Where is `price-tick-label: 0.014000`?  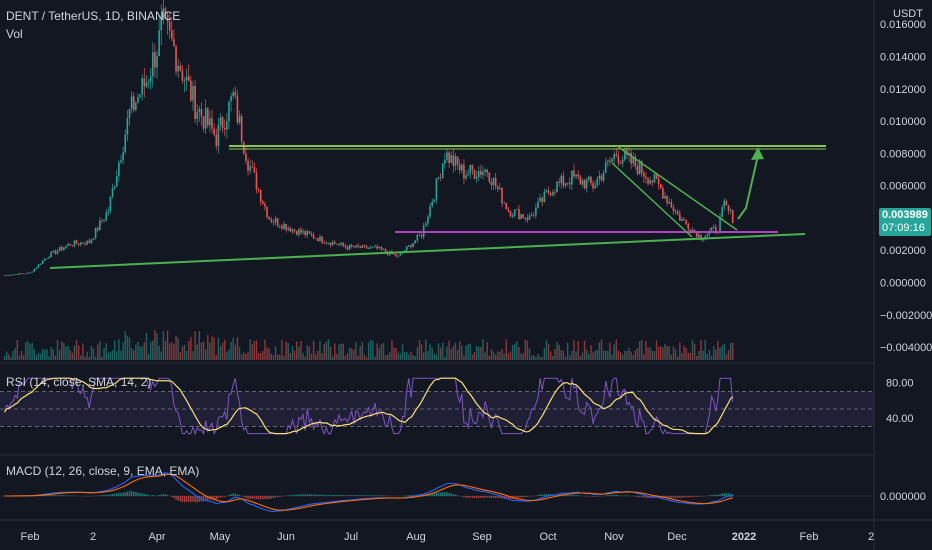 price-tick-label: 0.014000 is located at coordinates (903, 58).